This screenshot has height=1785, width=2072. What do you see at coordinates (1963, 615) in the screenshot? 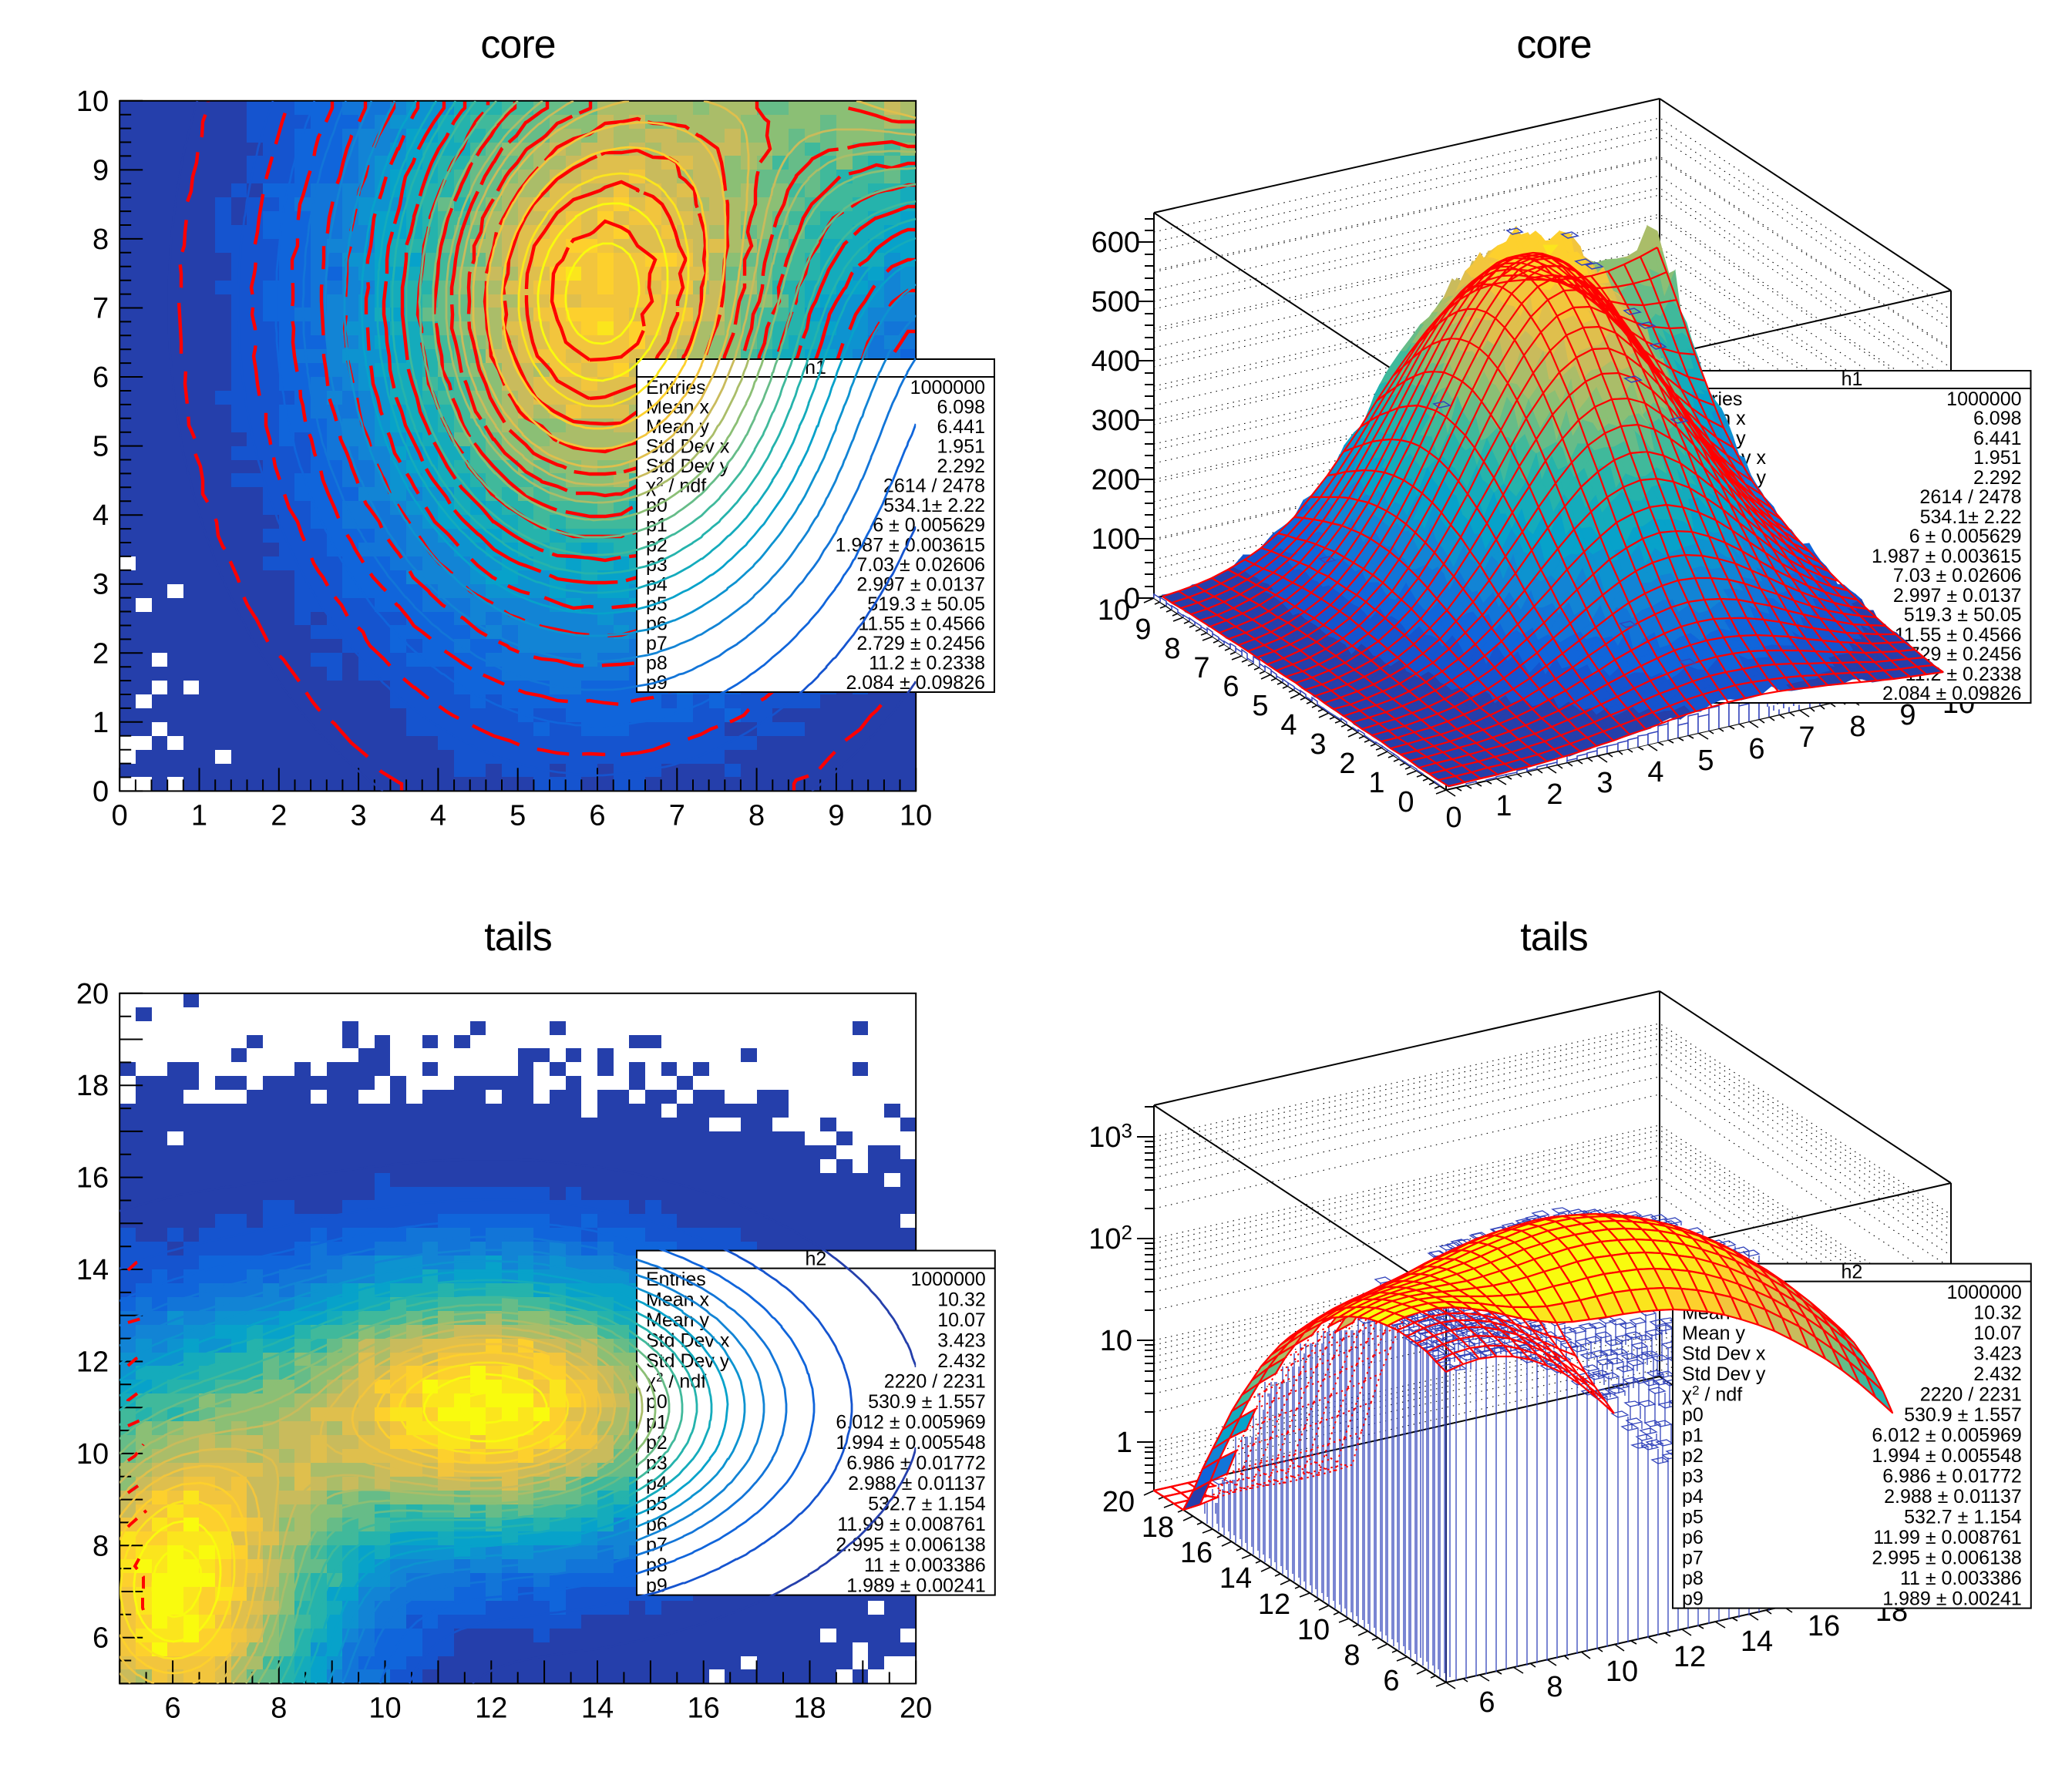
I see `svg-text: 519.3 ± 50.05` at bounding box center [1963, 615].